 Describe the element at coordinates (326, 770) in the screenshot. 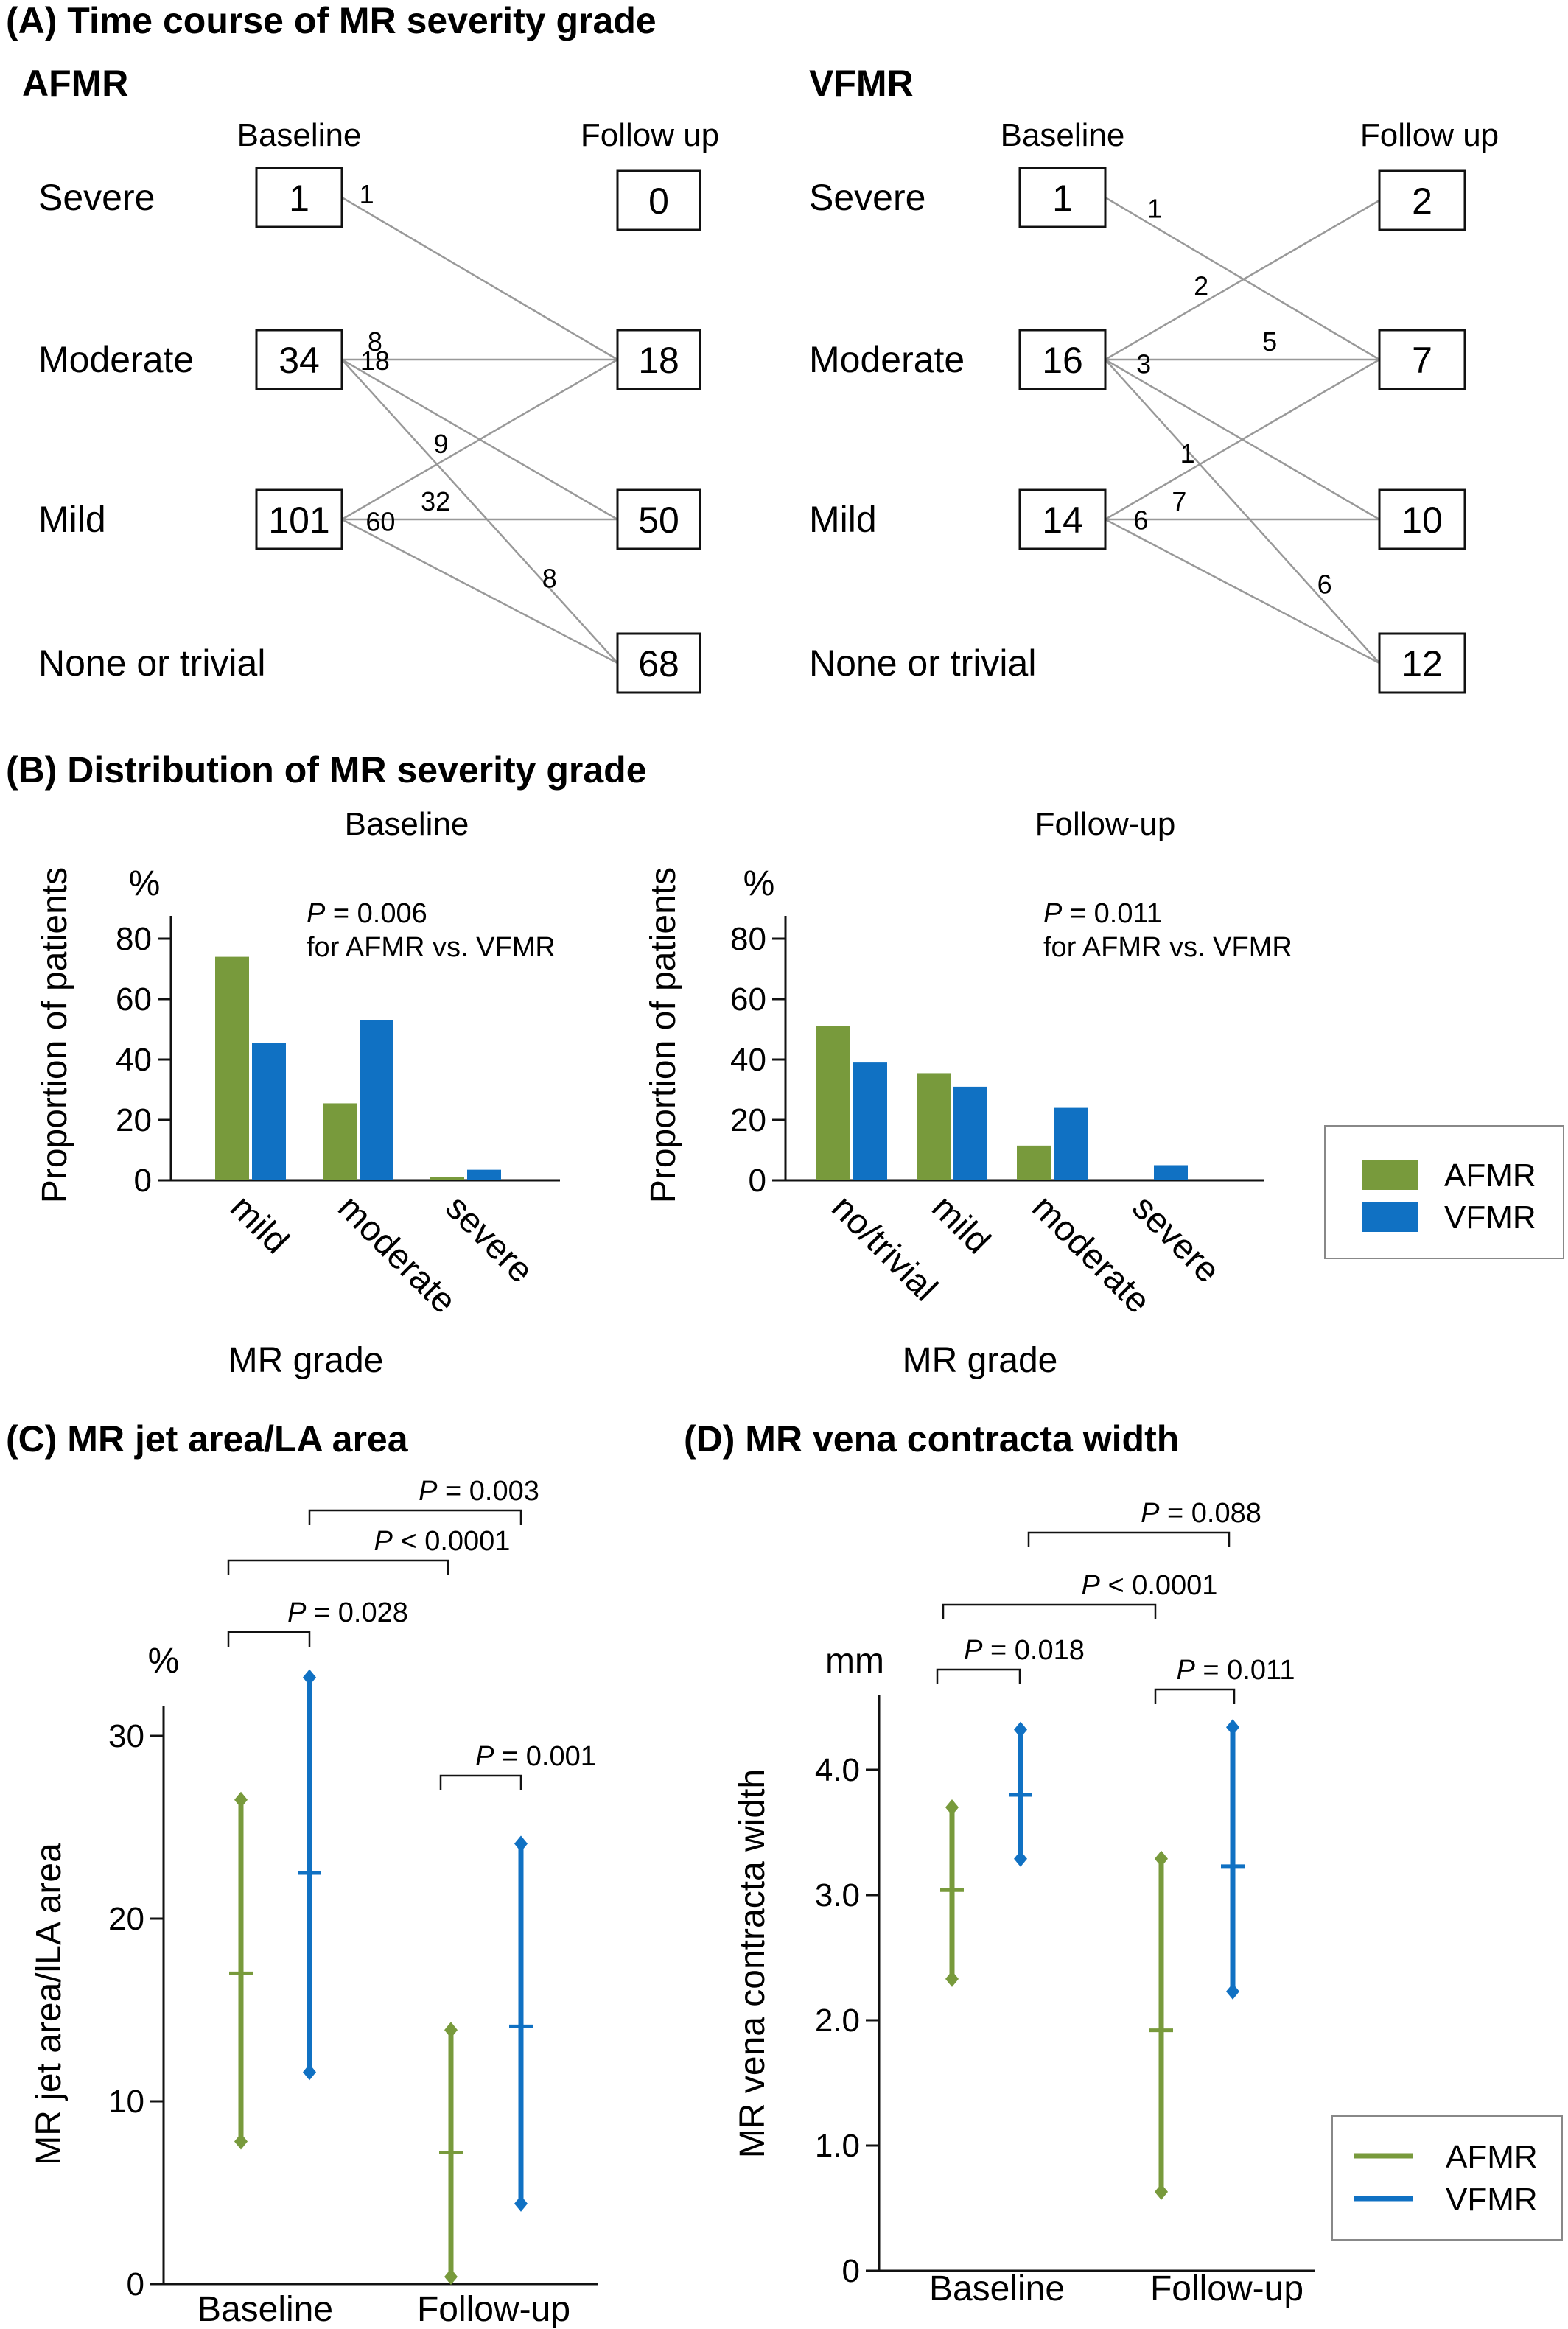

I see `panel-b-header: (B) Distribution of MR severity grade` at that location.